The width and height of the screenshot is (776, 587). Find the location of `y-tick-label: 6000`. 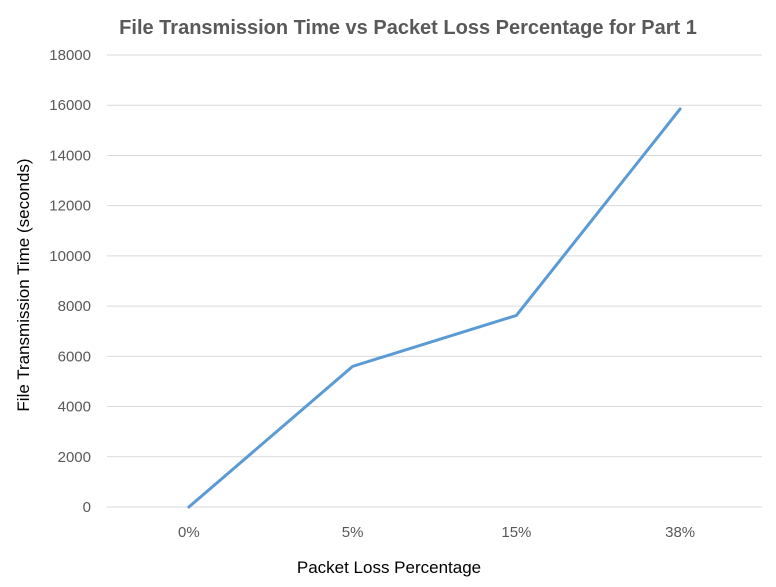

y-tick-label: 6000 is located at coordinates (74, 356).